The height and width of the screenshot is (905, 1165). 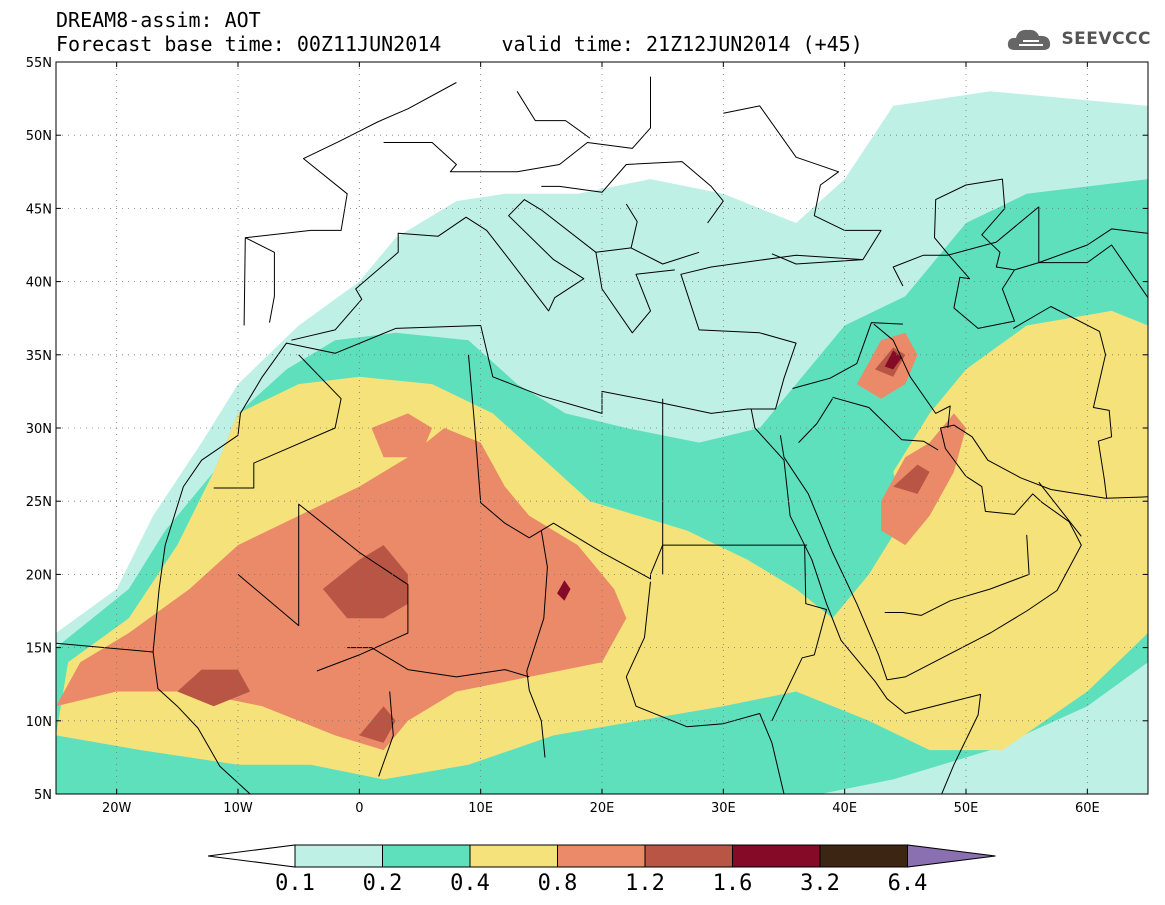 What do you see at coordinates (723, 808) in the screenshot?
I see `lon-tick-label: 30E` at bounding box center [723, 808].